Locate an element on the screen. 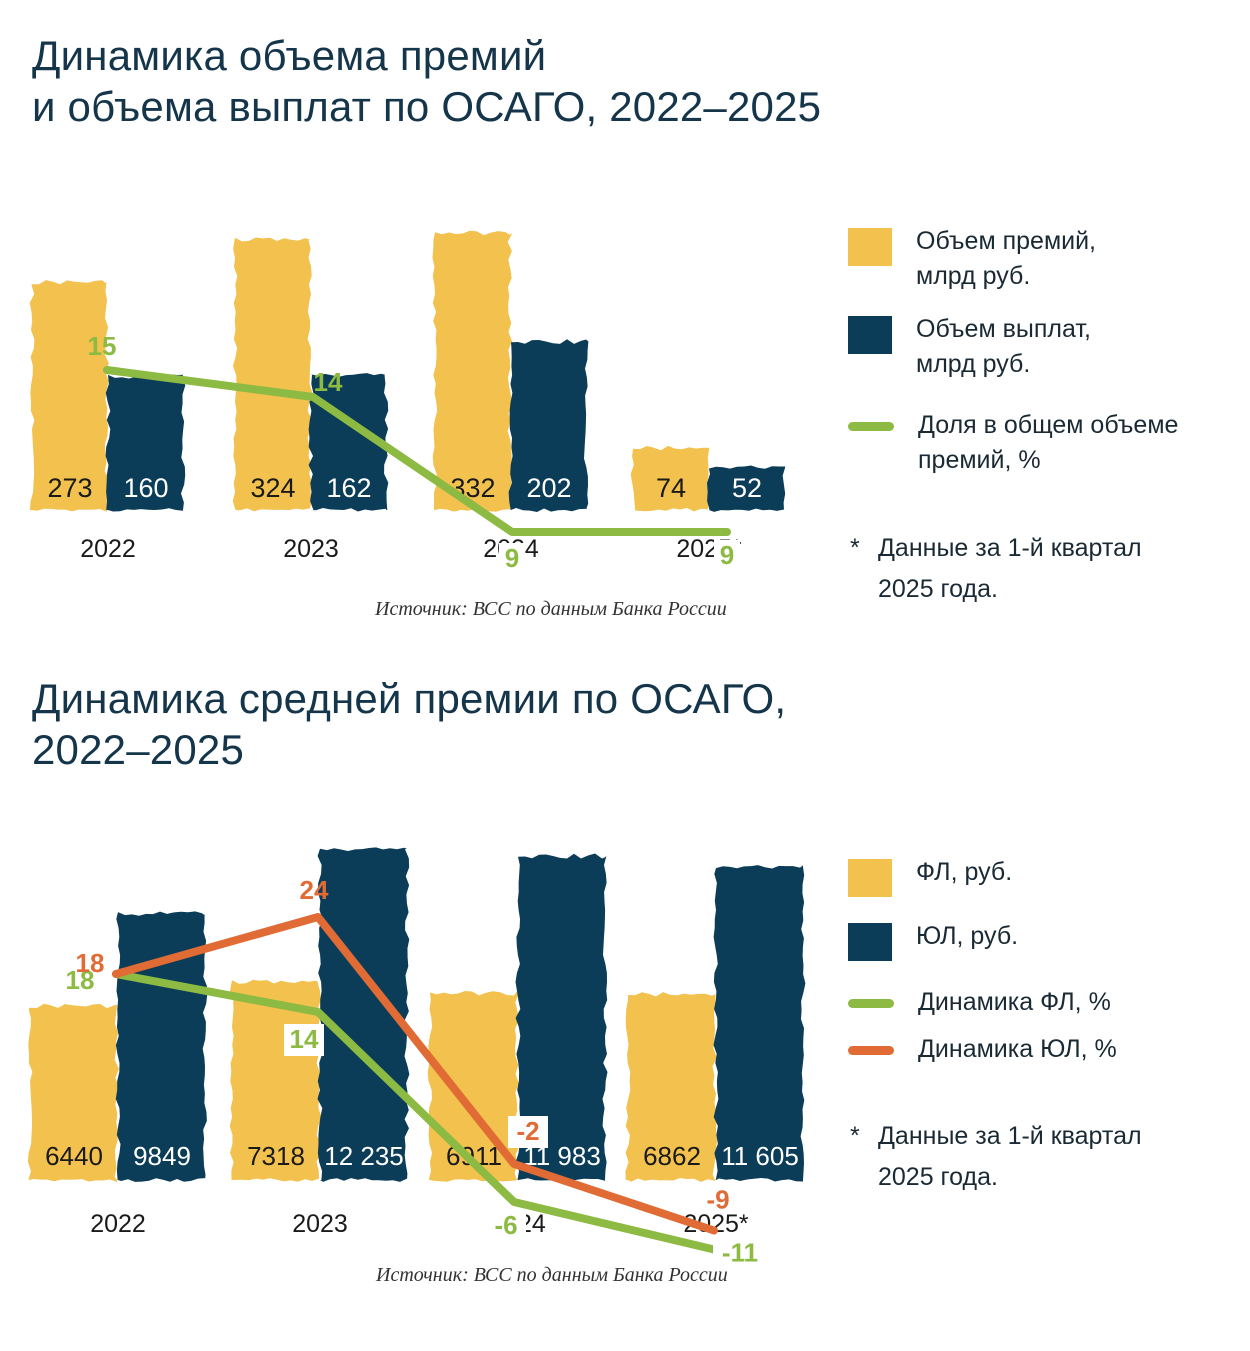  chart1-bar-label: 162 is located at coordinates (348, 488).